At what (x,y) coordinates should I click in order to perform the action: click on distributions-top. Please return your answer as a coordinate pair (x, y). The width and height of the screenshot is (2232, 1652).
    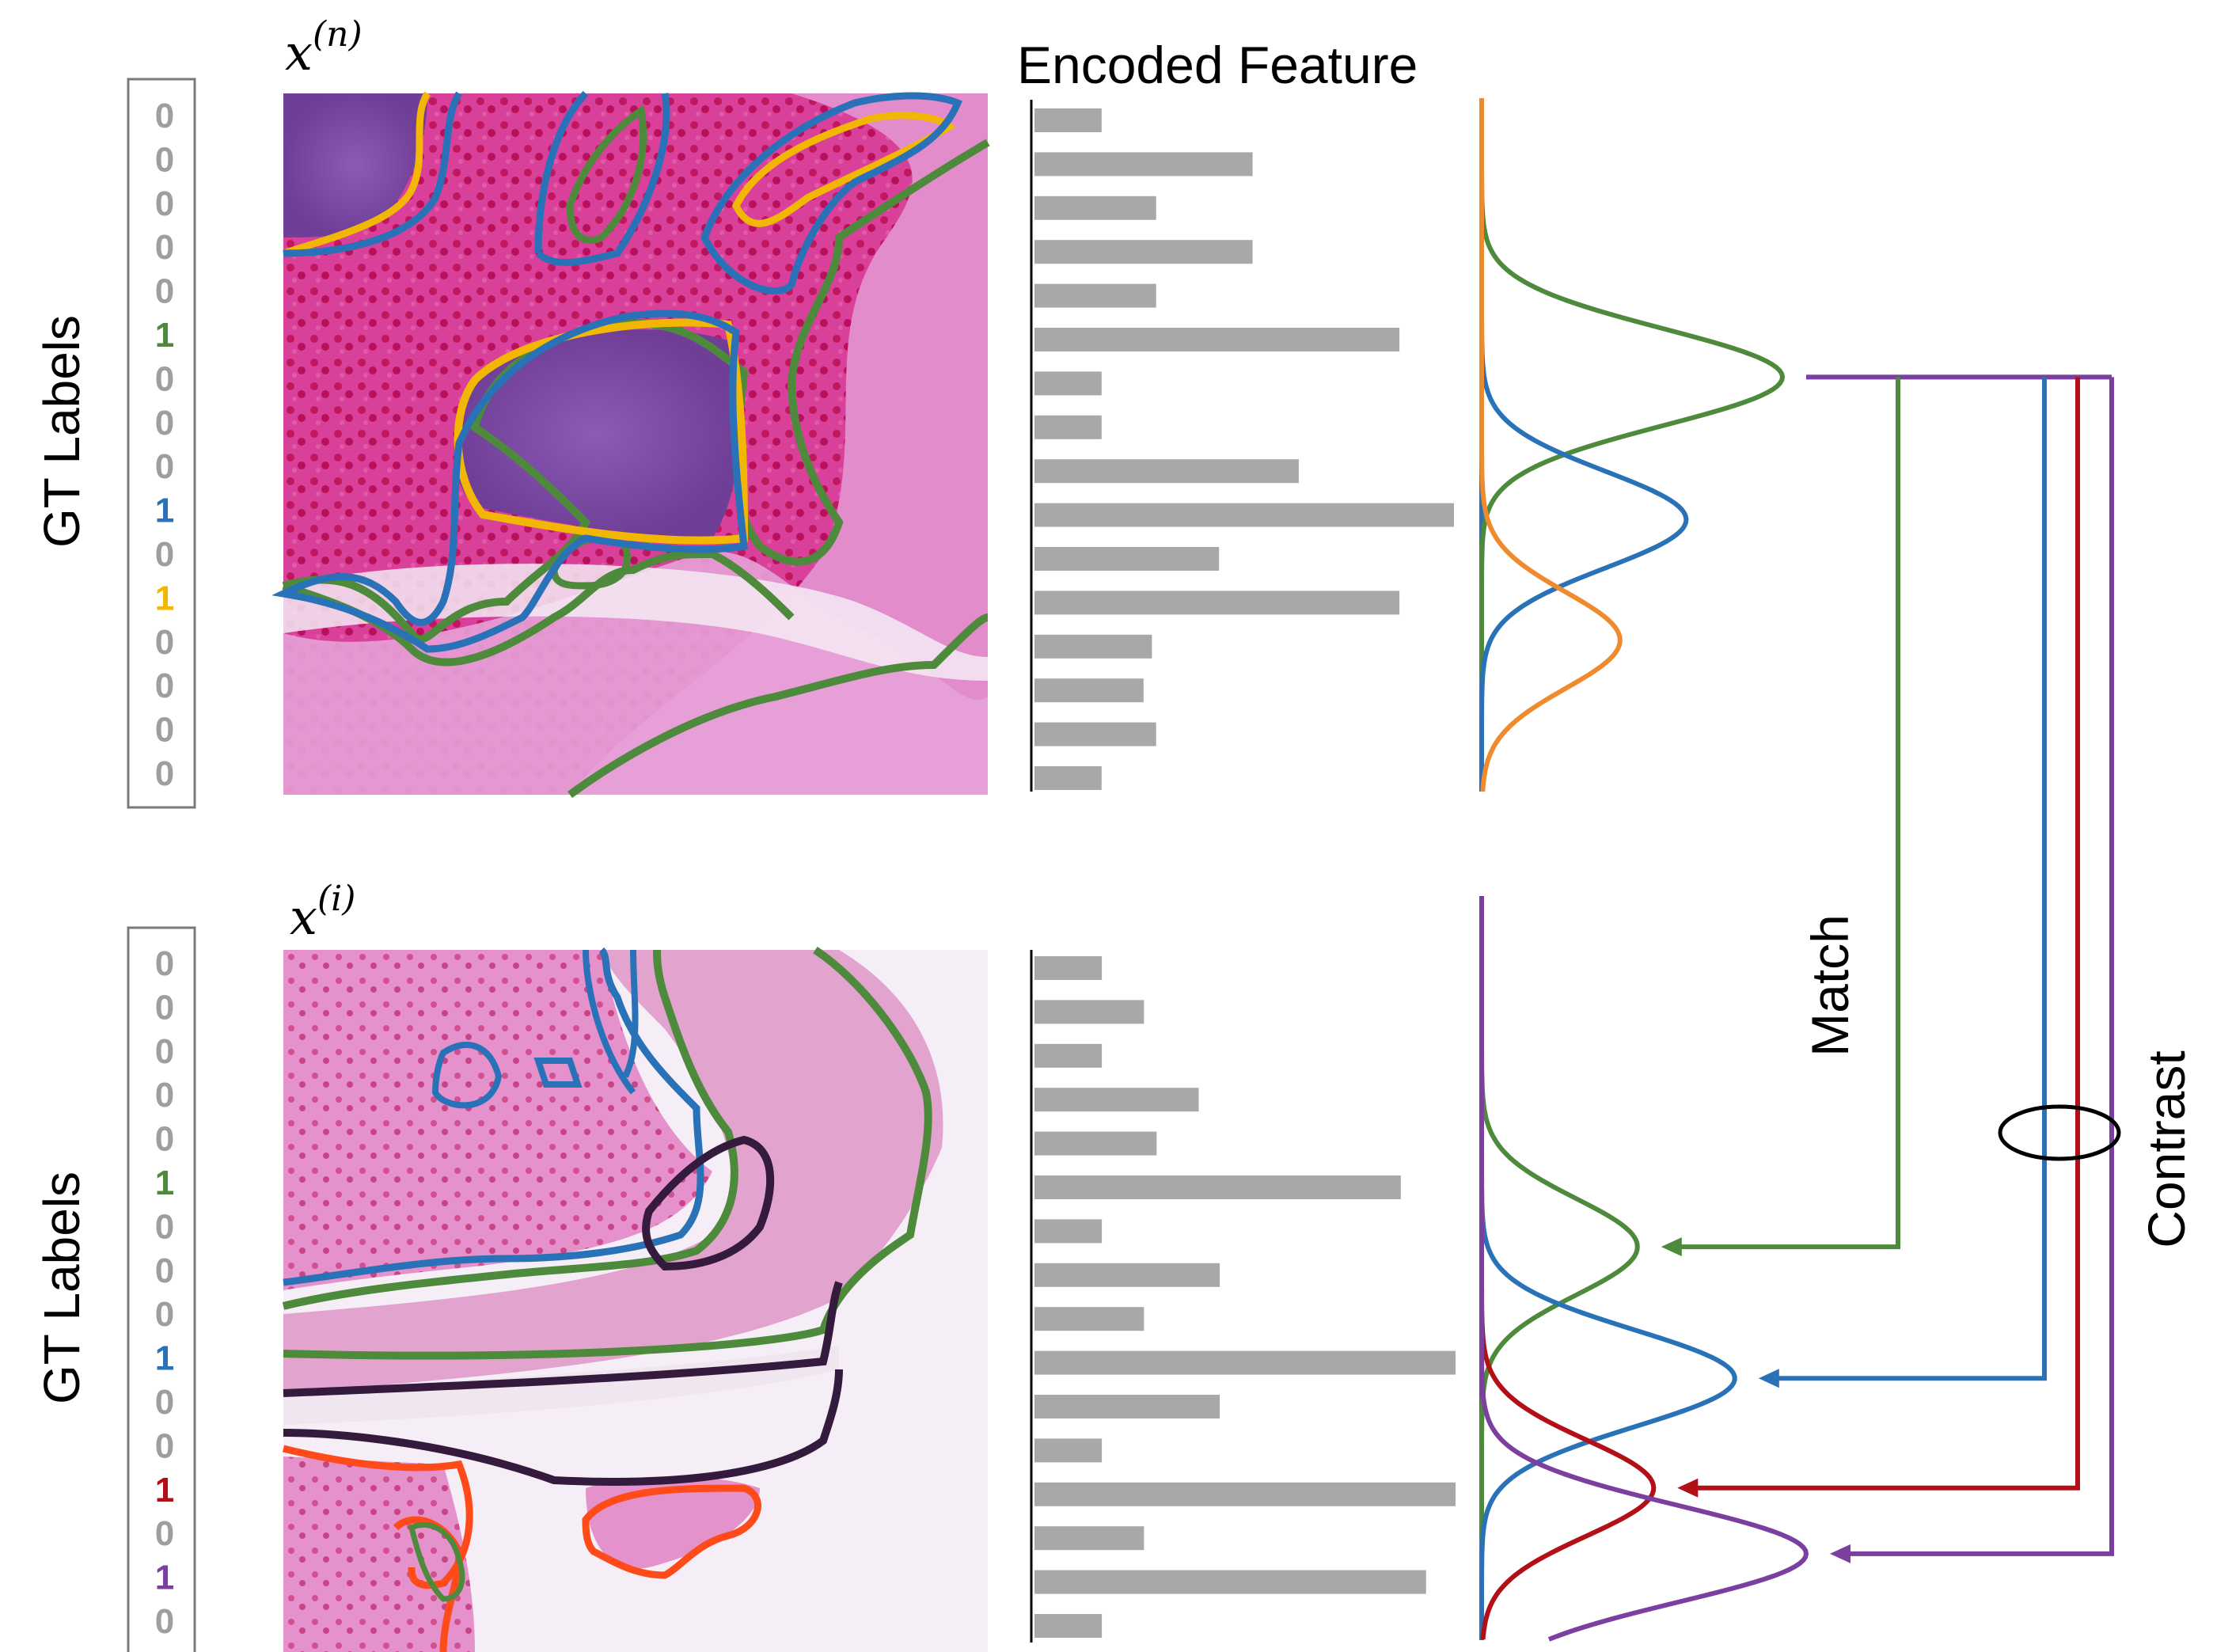
    Looking at the image, I should click on (1633, 445).